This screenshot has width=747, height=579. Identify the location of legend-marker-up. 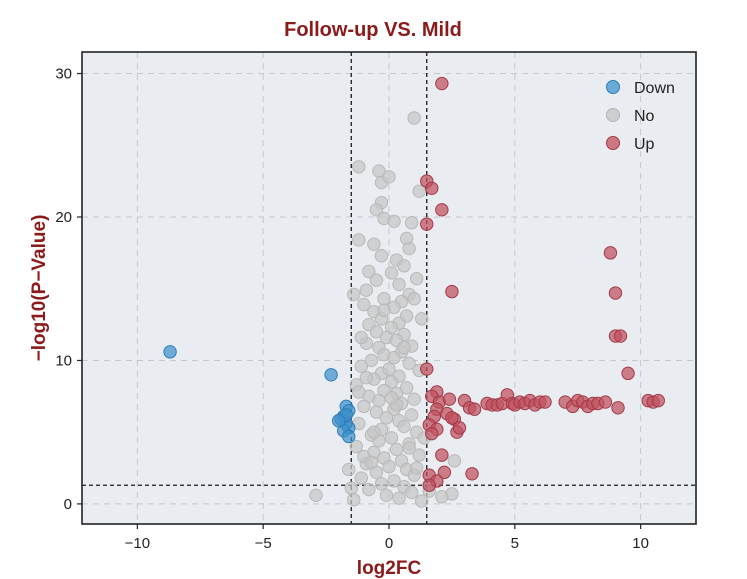
(613, 143).